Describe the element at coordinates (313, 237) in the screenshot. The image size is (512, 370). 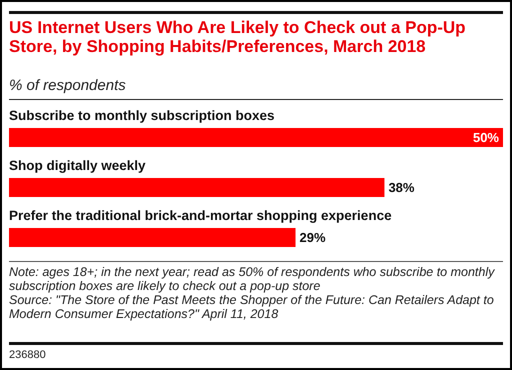
I see `data-label: 29%` at that location.